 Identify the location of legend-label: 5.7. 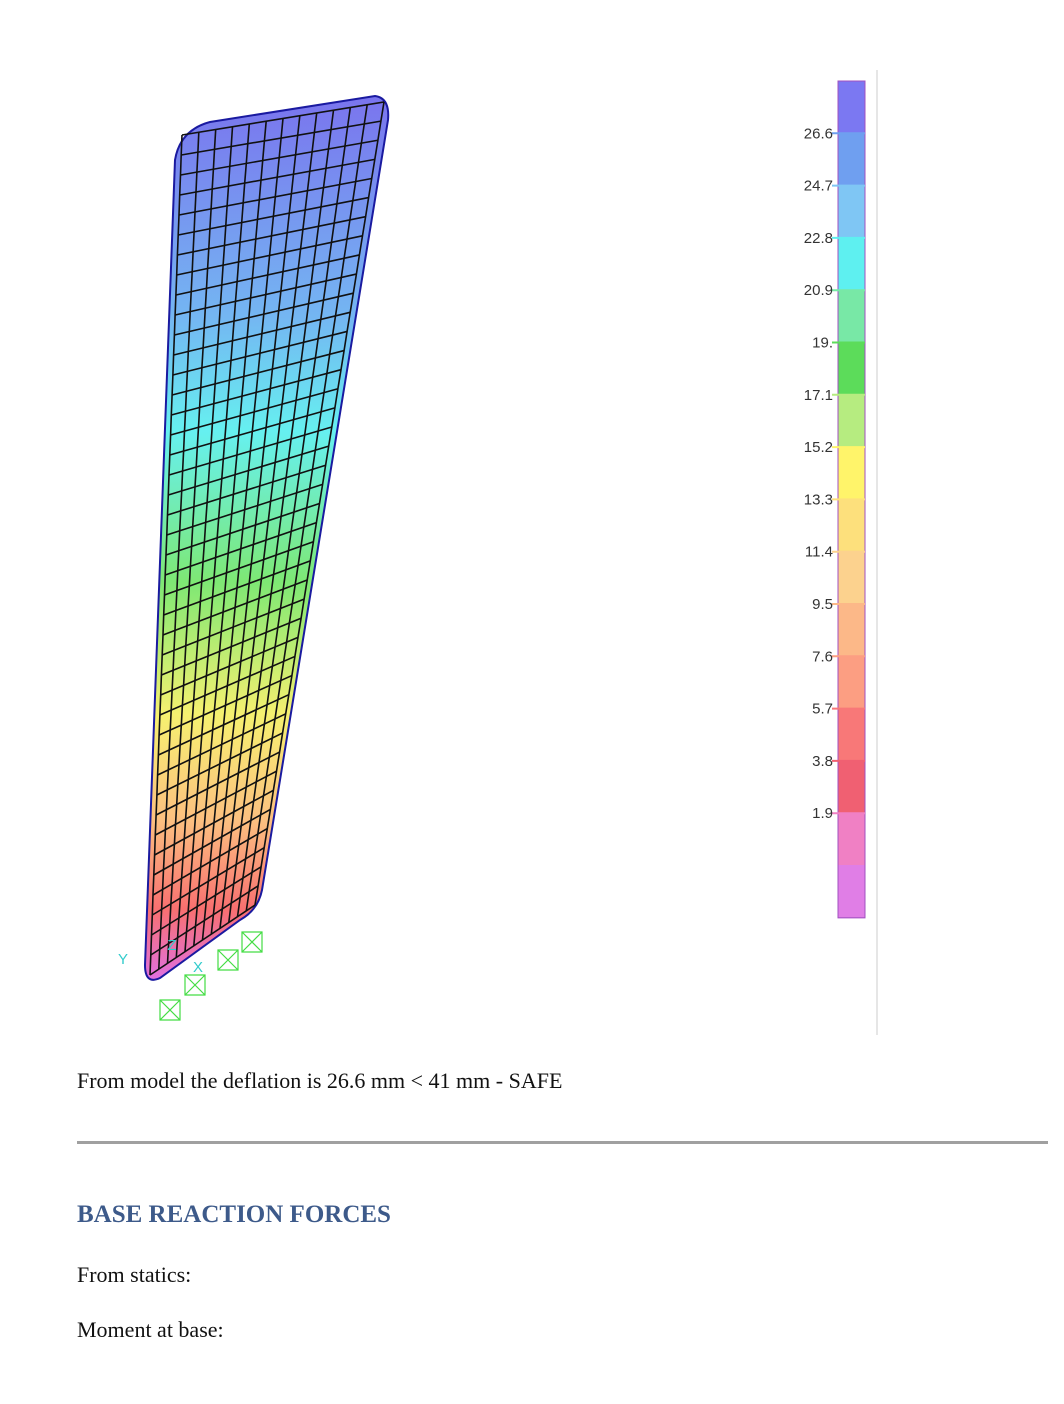
(822, 709).